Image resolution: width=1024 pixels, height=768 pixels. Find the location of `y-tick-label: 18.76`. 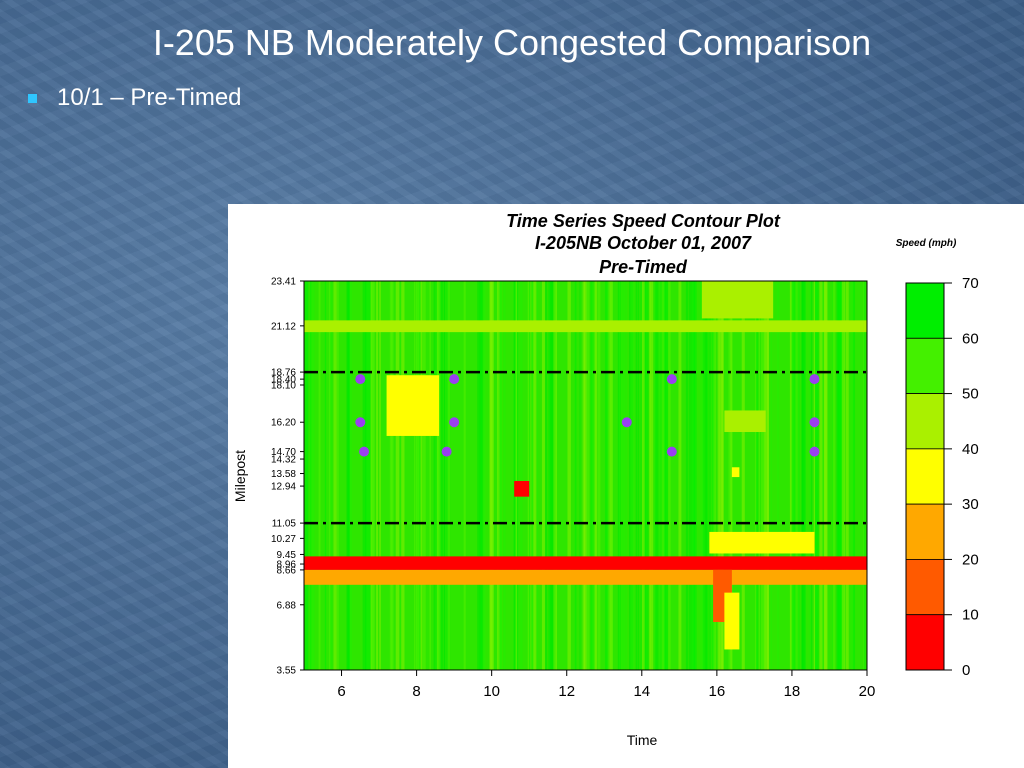

y-tick-label: 18.76 is located at coordinates (283, 373).